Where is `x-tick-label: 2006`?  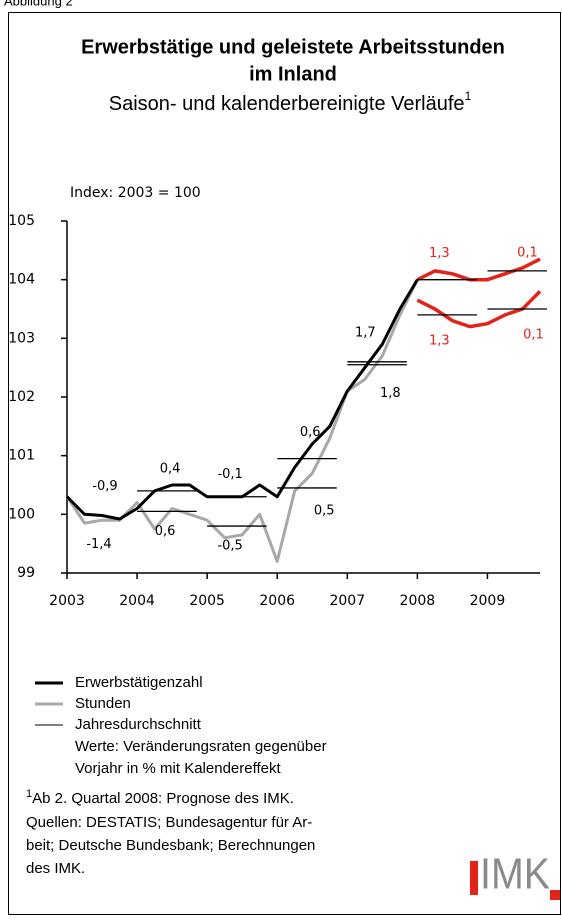 x-tick-label: 2006 is located at coordinates (277, 601).